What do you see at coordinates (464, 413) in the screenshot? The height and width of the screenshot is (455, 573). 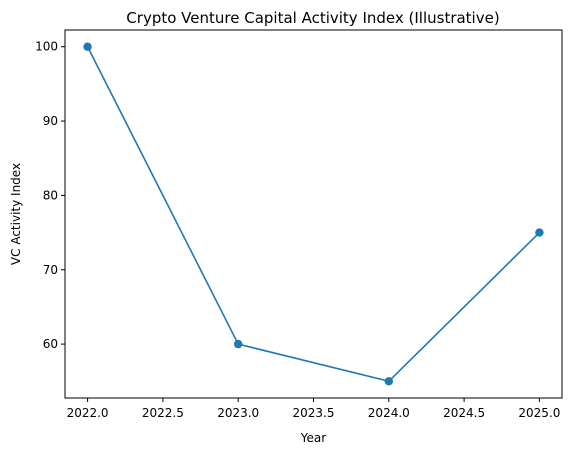 I see `x-tick-label: 2024.5` at bounding box center [464, 413].